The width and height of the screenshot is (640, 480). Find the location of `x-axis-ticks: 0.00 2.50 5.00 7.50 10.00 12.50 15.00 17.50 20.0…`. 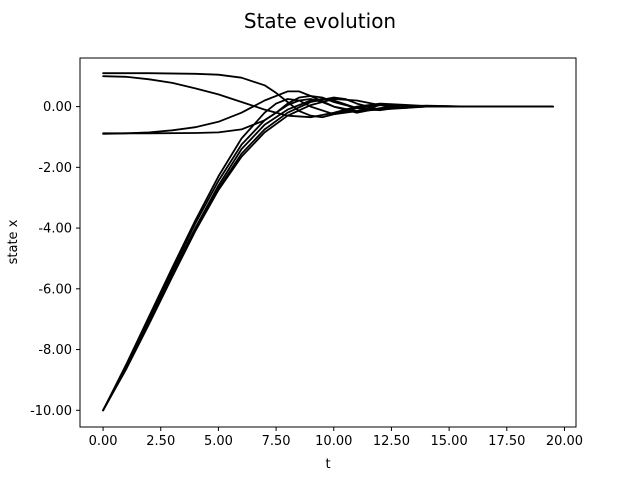

x-axis-ticks: 0.00 2.50 5.00 7.50 10.00 12.50 15.00 17.50 20.0… is located at coordinates (336, 438).